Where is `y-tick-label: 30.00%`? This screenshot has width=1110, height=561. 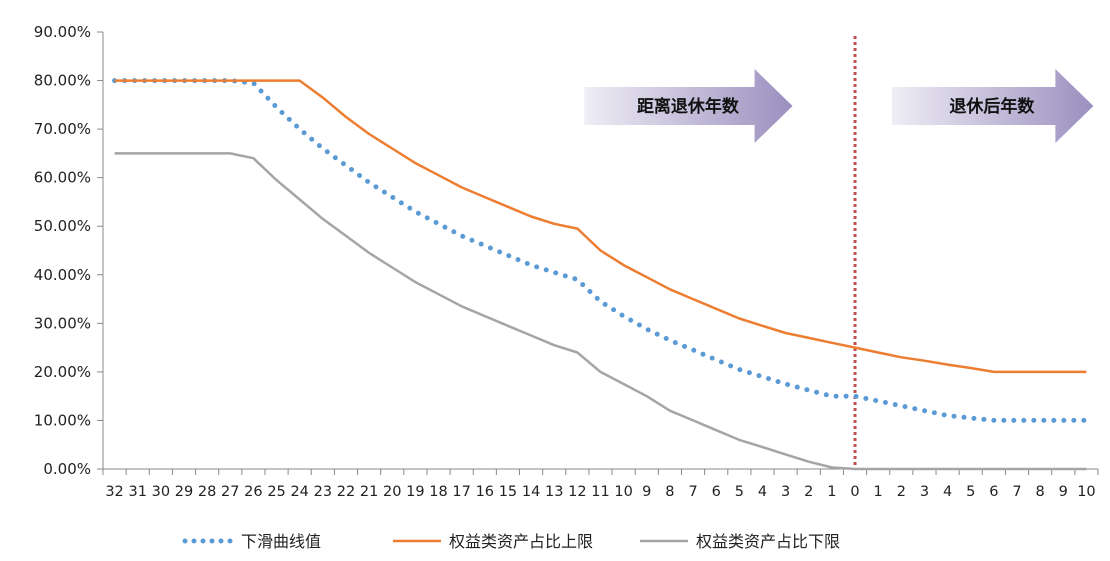 y-tick-label: 30.00% is located at coordinates (62, 323).